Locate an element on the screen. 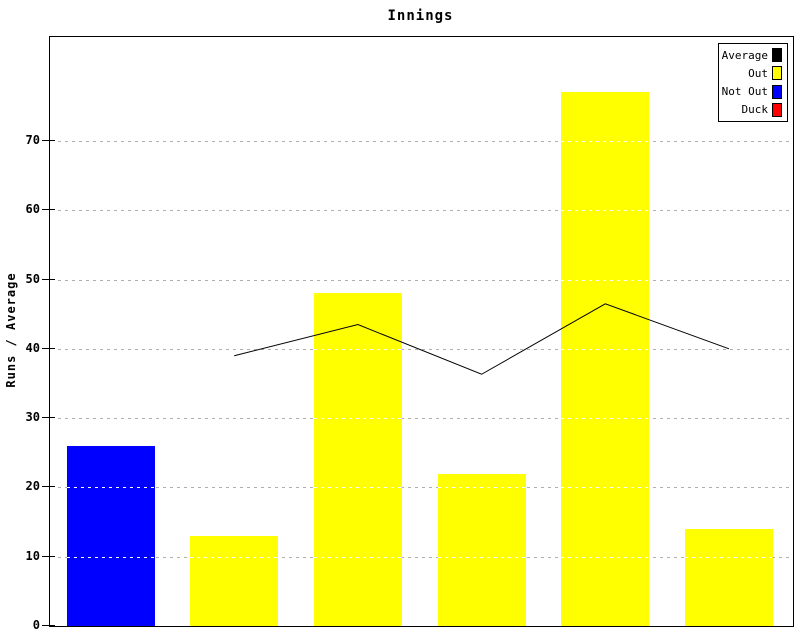 Image resolution: width=800 pixels, height=640 pixels. legend-item-average: Average is located at coordinates (752, 55).